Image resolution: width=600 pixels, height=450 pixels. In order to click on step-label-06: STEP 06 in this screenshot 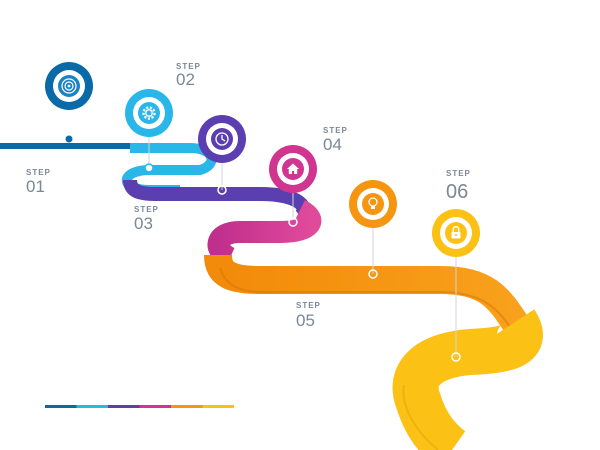, I will do `click(458, 186)`.